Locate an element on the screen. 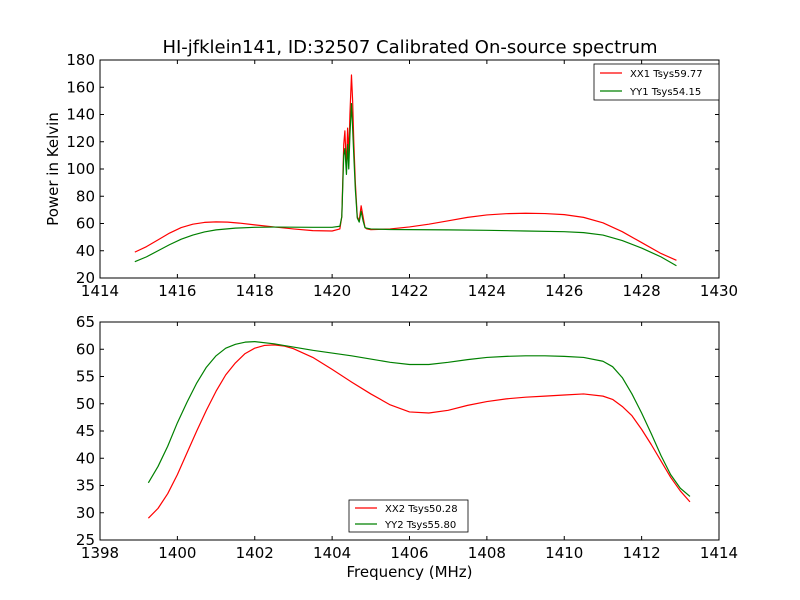  y-tick-label: 180 is located at coordinates (80, 60).